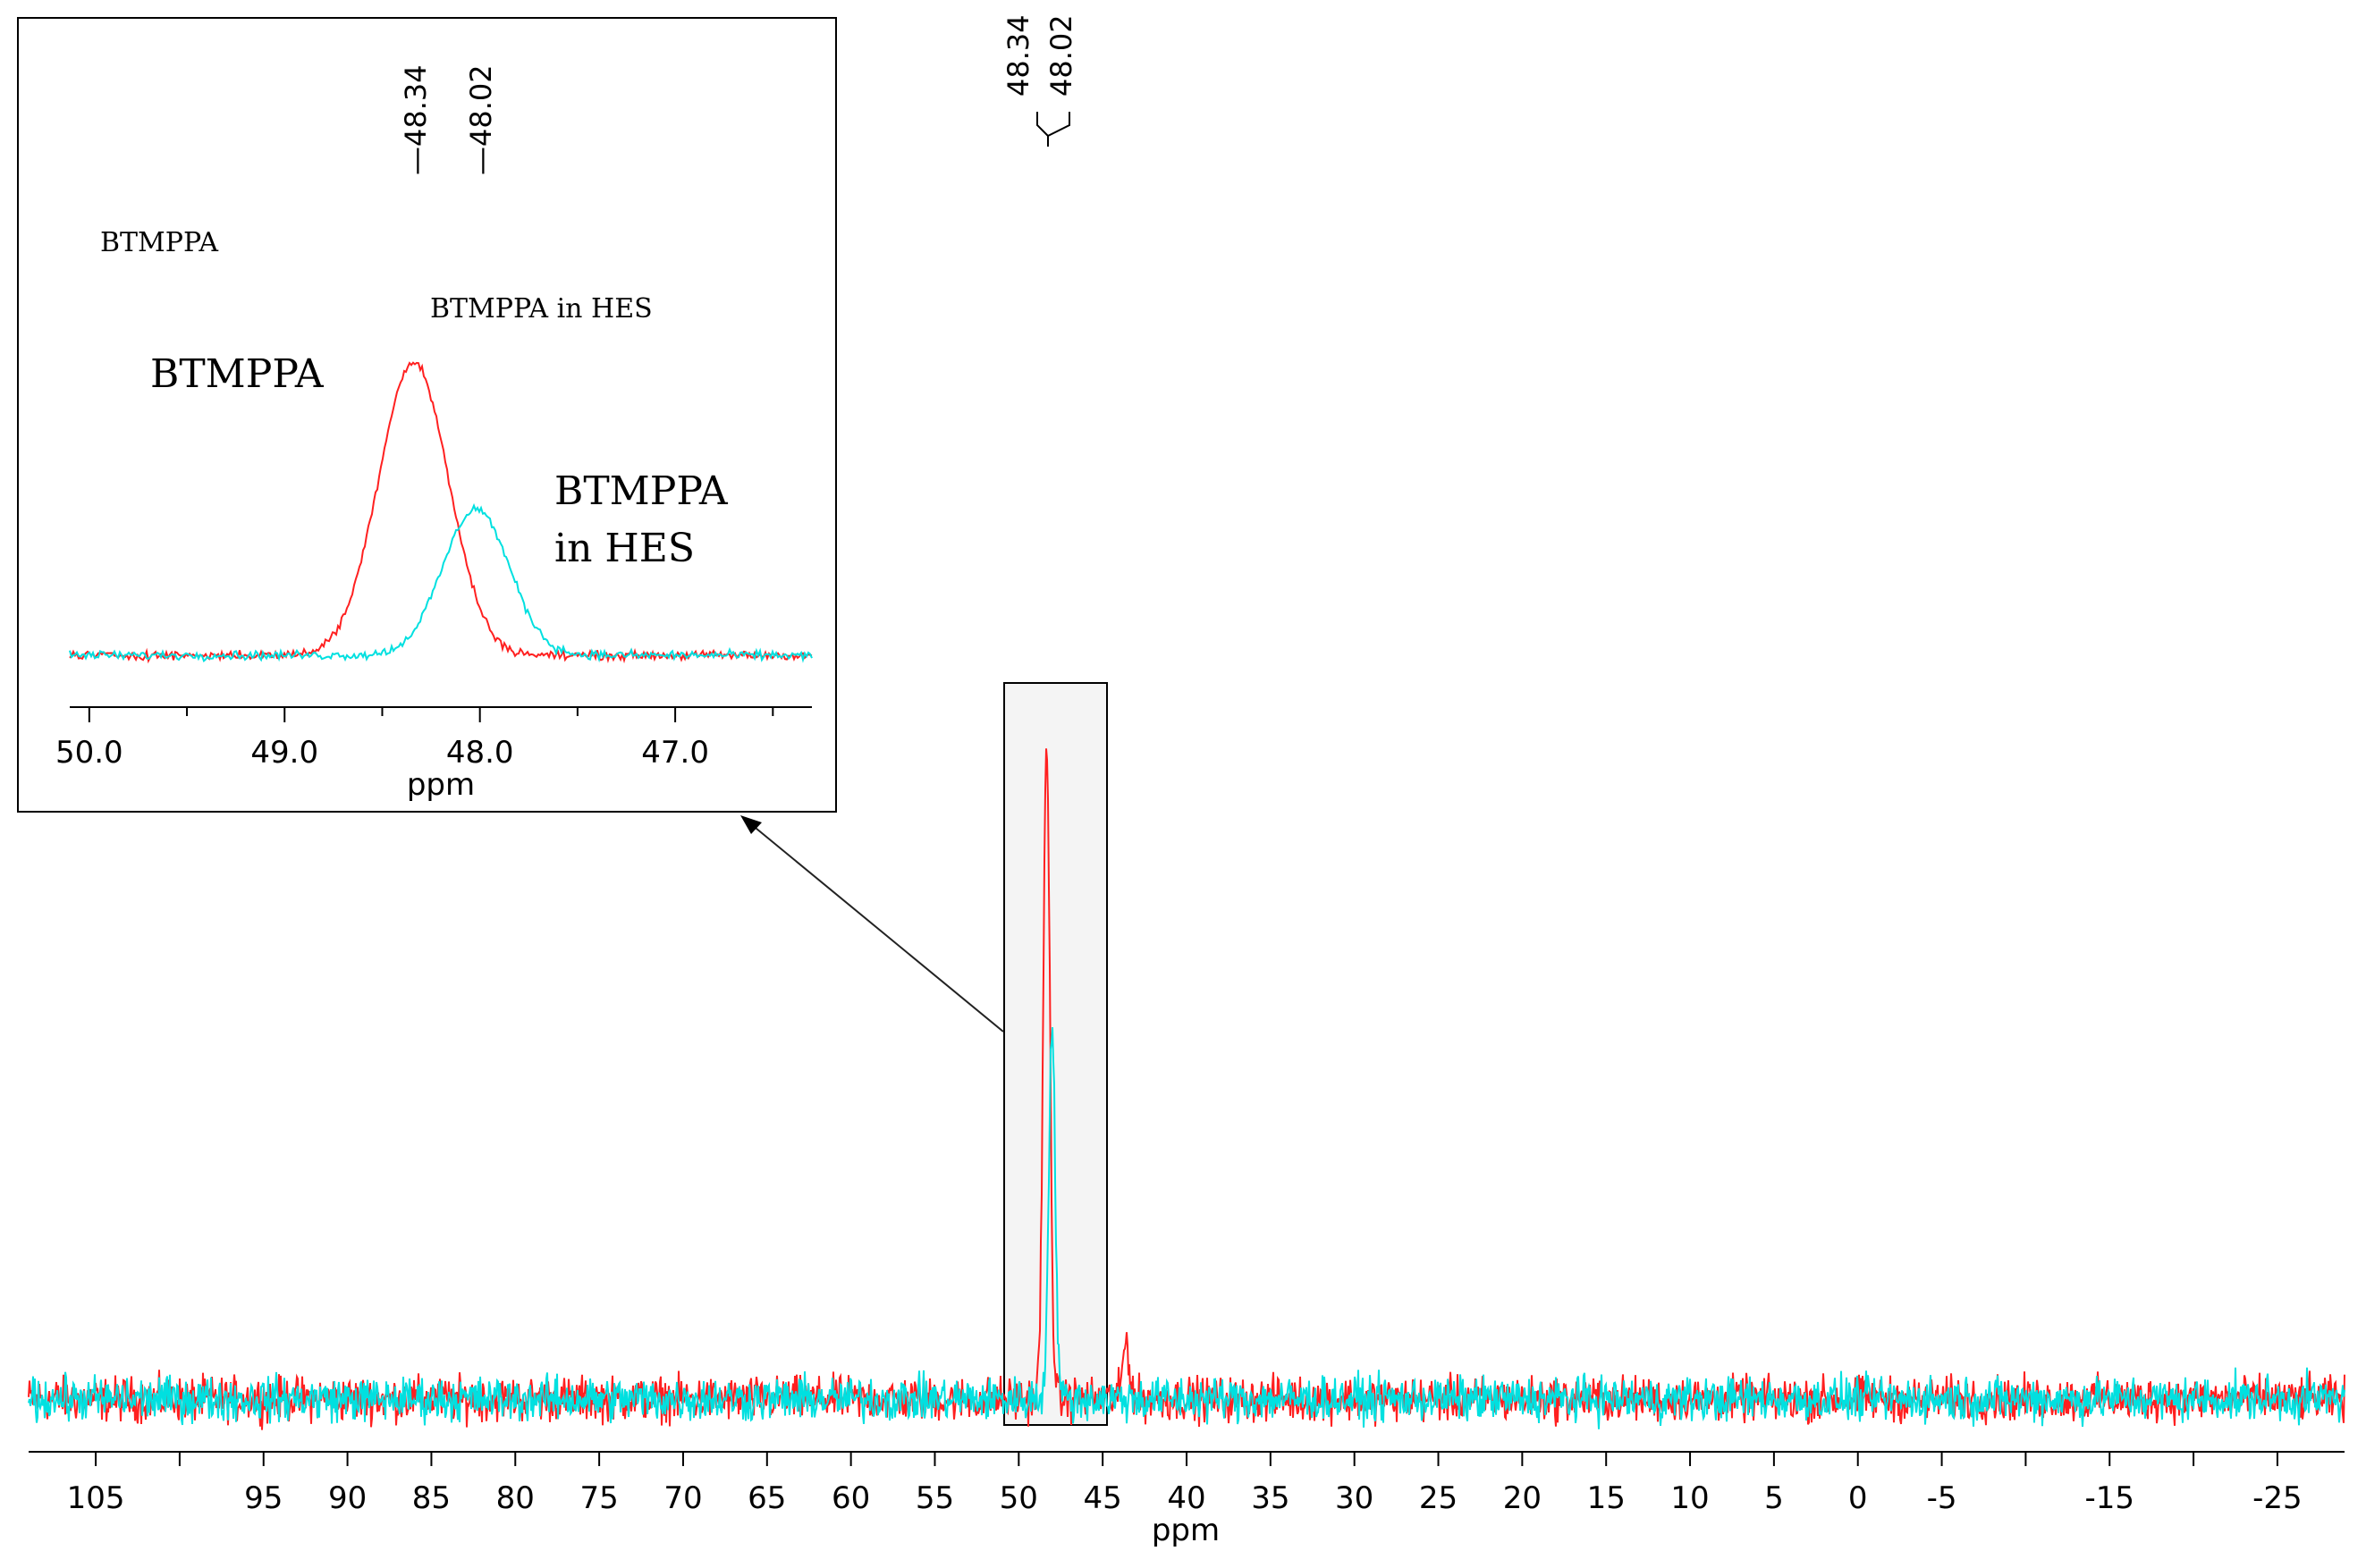 Image resolution: width=2366 pixels, height=1568 pixels. I want to click on main-x-tick-label: 0, so click(1858, 1498).